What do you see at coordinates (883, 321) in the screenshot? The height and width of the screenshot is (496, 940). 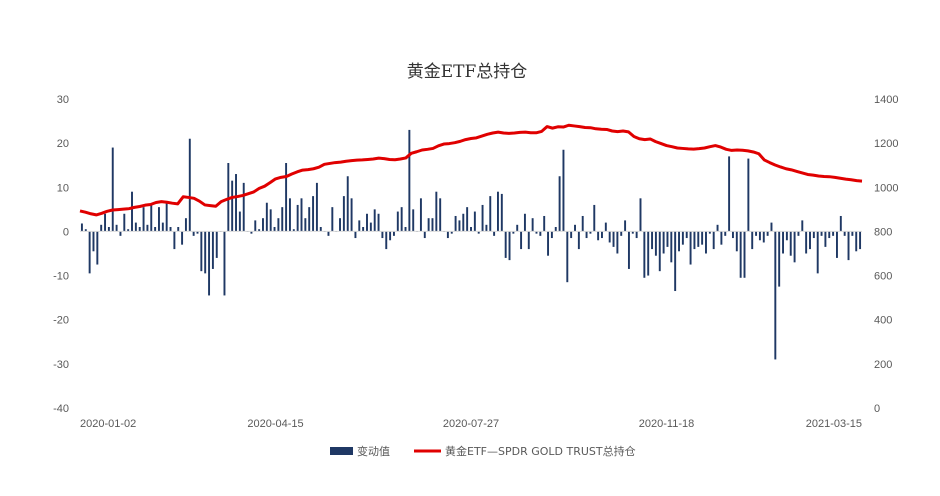 I see `right-tick-label: 400` at bounding box center [883, 321].